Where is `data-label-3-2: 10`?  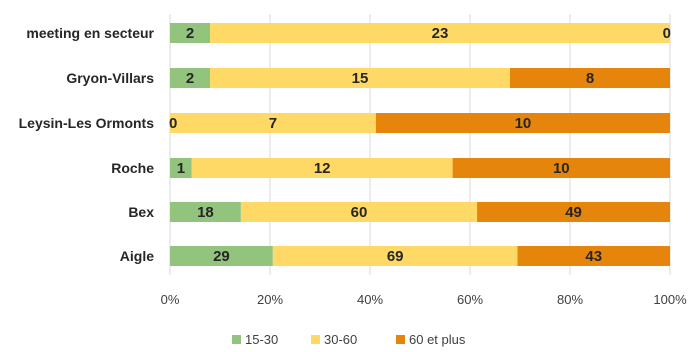 data-label-3-2: 10 is located at coordinates (561, 168).